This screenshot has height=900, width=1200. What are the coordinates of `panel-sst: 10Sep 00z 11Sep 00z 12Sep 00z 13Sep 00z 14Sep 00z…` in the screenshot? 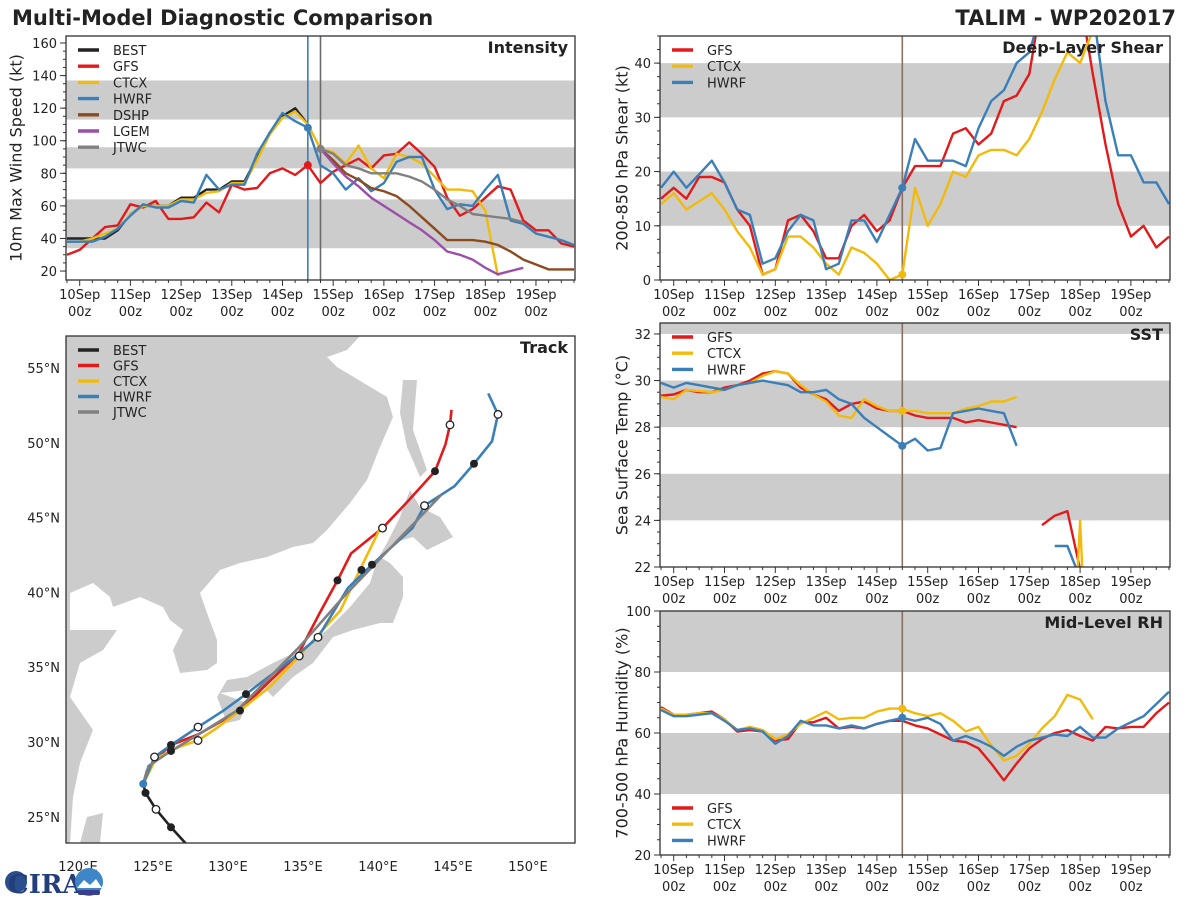 It's located at (892, 464).